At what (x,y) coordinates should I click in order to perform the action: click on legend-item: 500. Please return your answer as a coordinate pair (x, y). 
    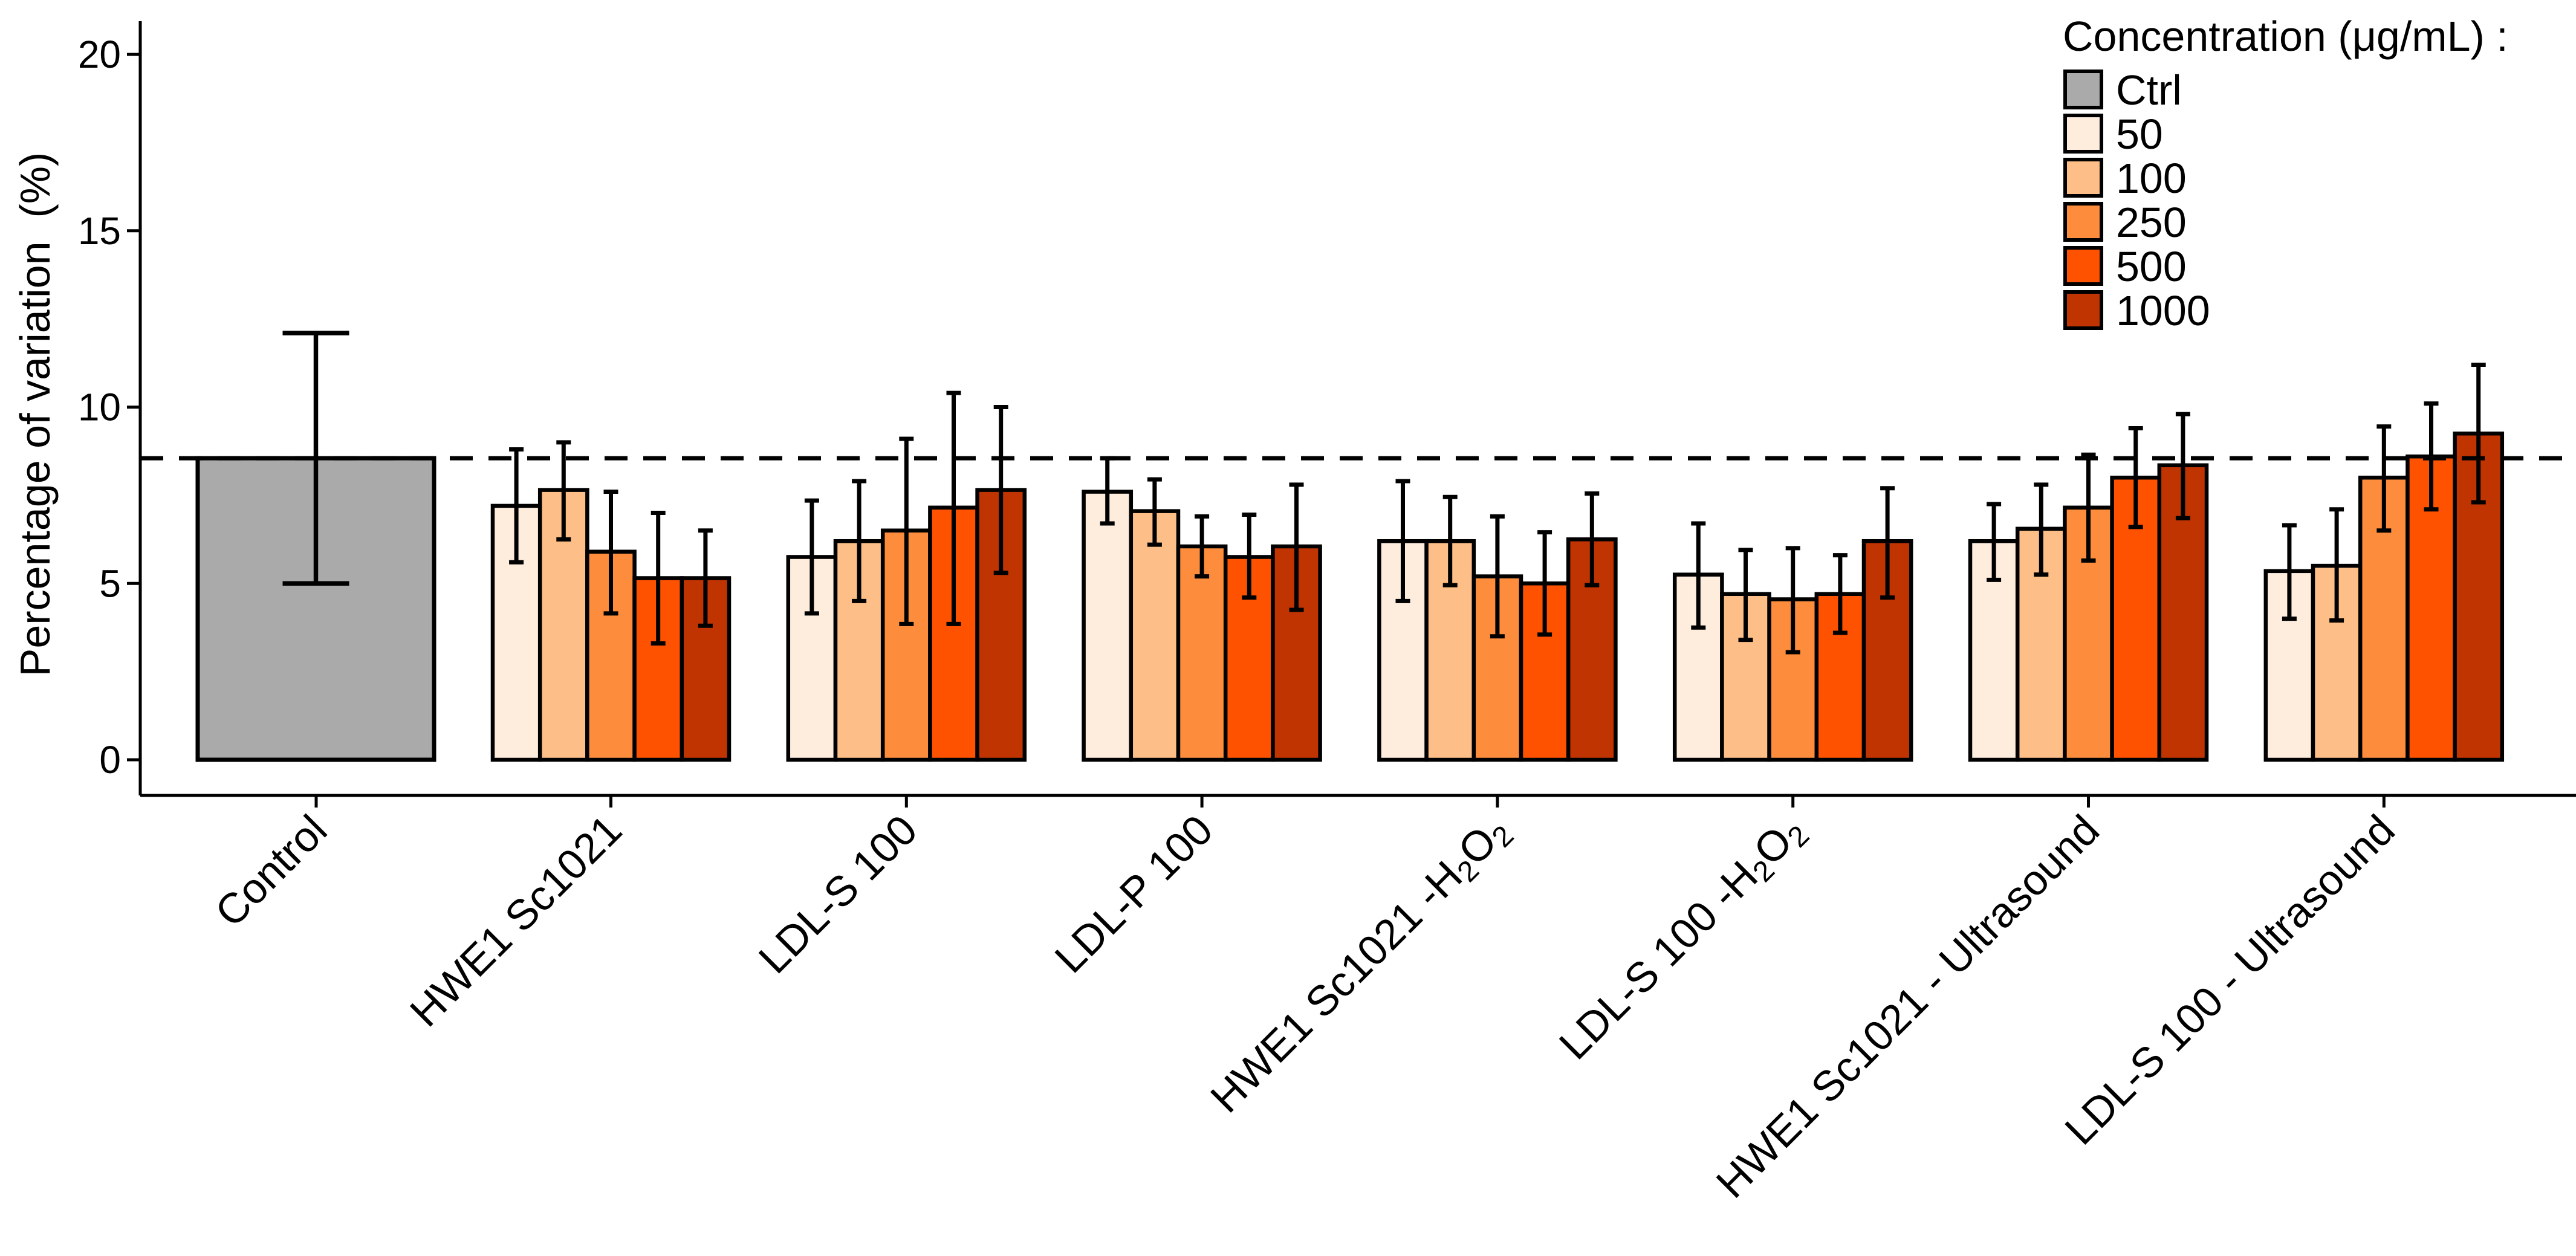
    Looking at the image, I should click on (2125, 266).